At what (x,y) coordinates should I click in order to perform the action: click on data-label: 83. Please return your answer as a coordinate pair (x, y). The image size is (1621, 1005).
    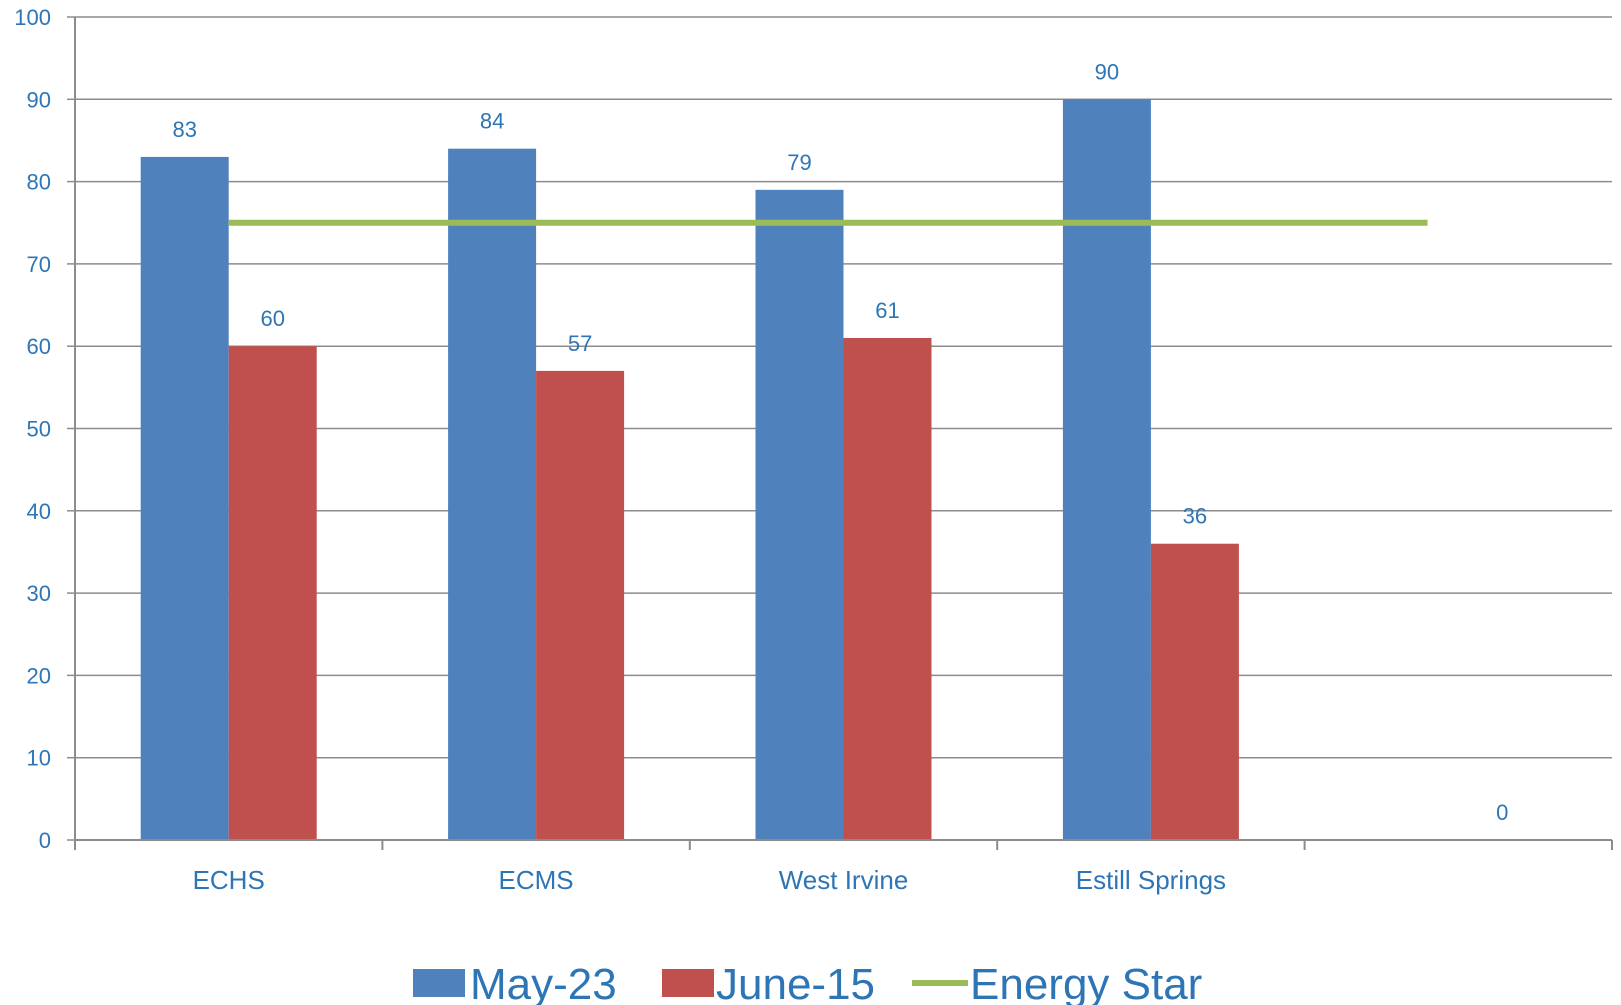
    Looking at the image, I should click on (184, 129).